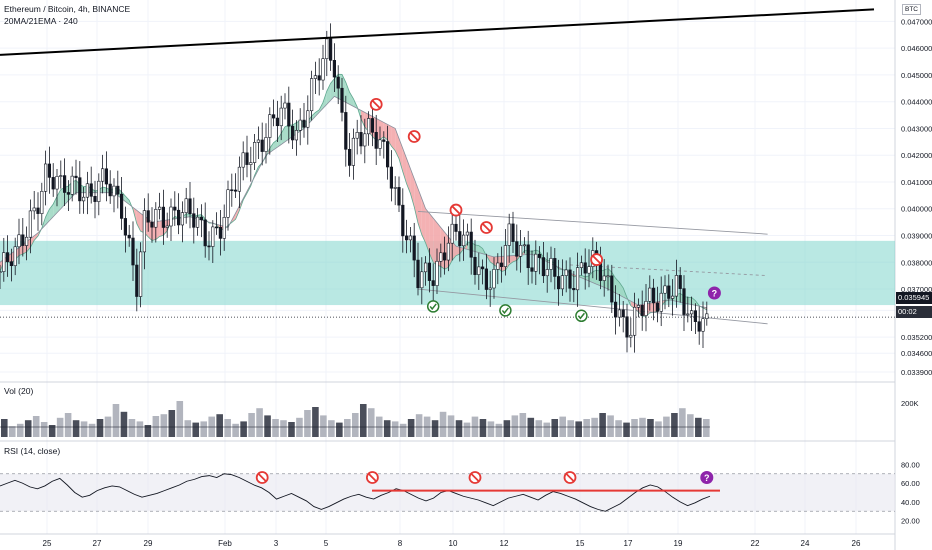 This screenshot has width=932, height=550. What do you see at coordinates (910, 492) in the screenshot?
I see `rsi-axis: 80.00 60.00 40.00 20.00` at bounding box center [910, 492].